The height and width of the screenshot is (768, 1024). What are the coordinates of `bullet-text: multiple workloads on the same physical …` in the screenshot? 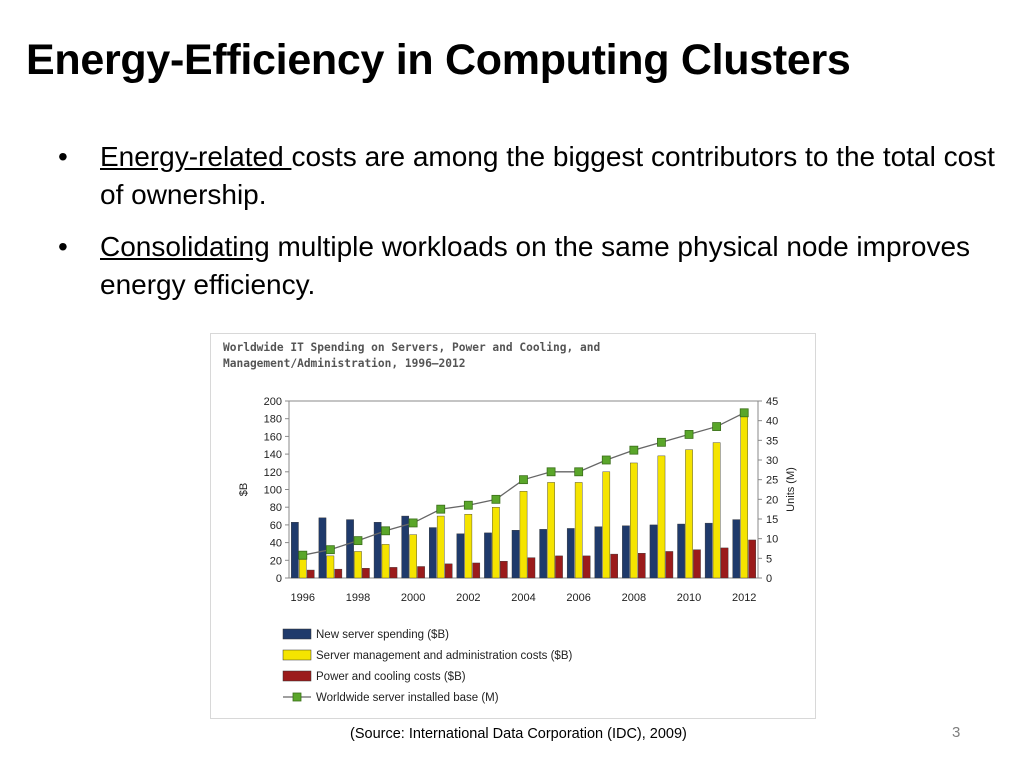 It's located at (535, 265).